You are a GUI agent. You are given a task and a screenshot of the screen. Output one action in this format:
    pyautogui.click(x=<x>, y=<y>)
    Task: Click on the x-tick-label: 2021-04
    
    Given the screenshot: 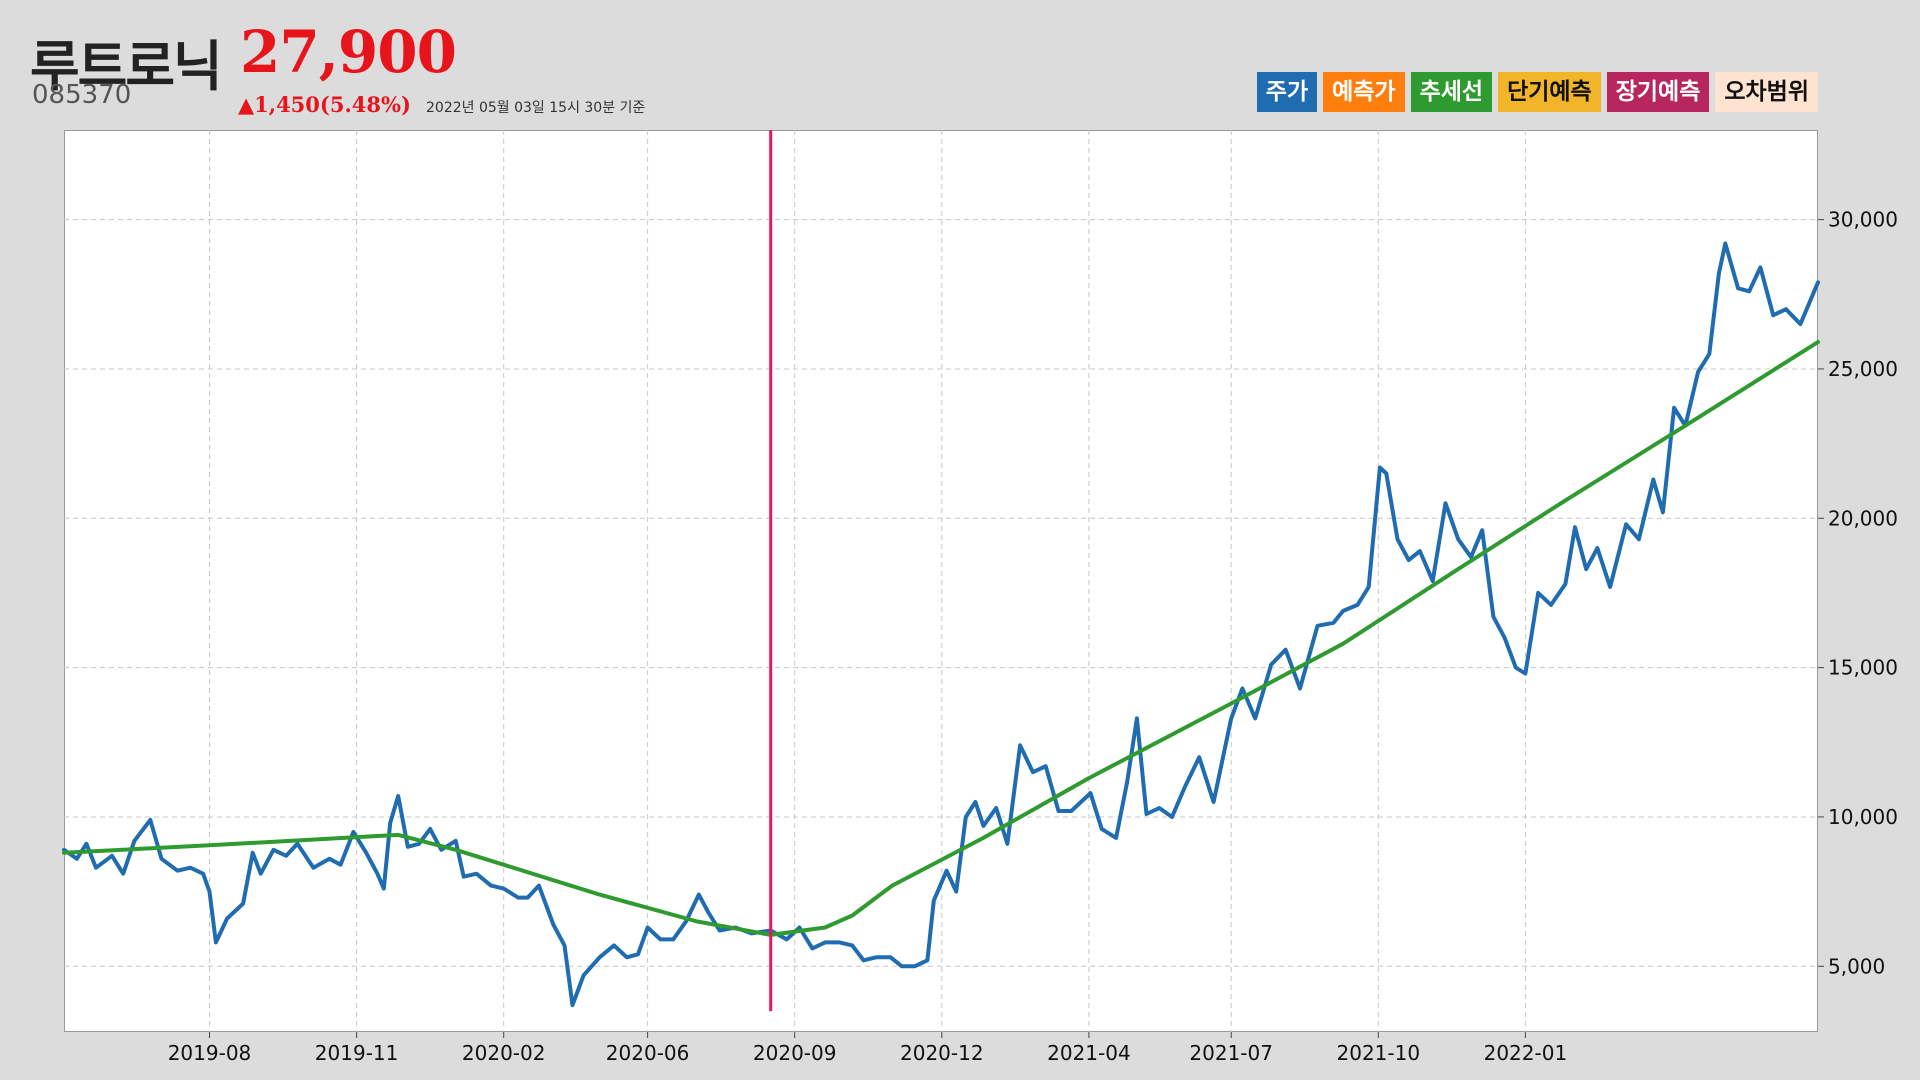 What is the action you would take?
    pyautogui.click(x=1089, y=1053)
    